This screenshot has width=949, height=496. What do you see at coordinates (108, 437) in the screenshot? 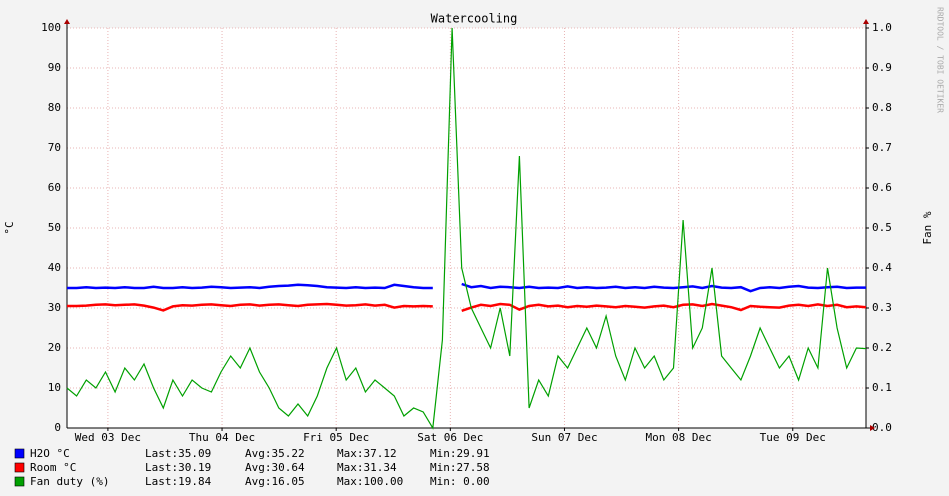
I see `x-tick-label: Wed 03 Dec` at bounding box center [108, 437].